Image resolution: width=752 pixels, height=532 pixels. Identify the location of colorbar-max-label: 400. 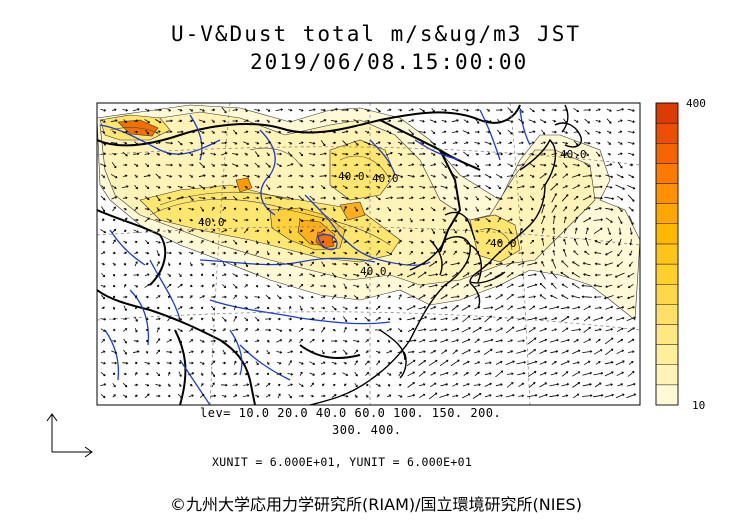
(696, 103).